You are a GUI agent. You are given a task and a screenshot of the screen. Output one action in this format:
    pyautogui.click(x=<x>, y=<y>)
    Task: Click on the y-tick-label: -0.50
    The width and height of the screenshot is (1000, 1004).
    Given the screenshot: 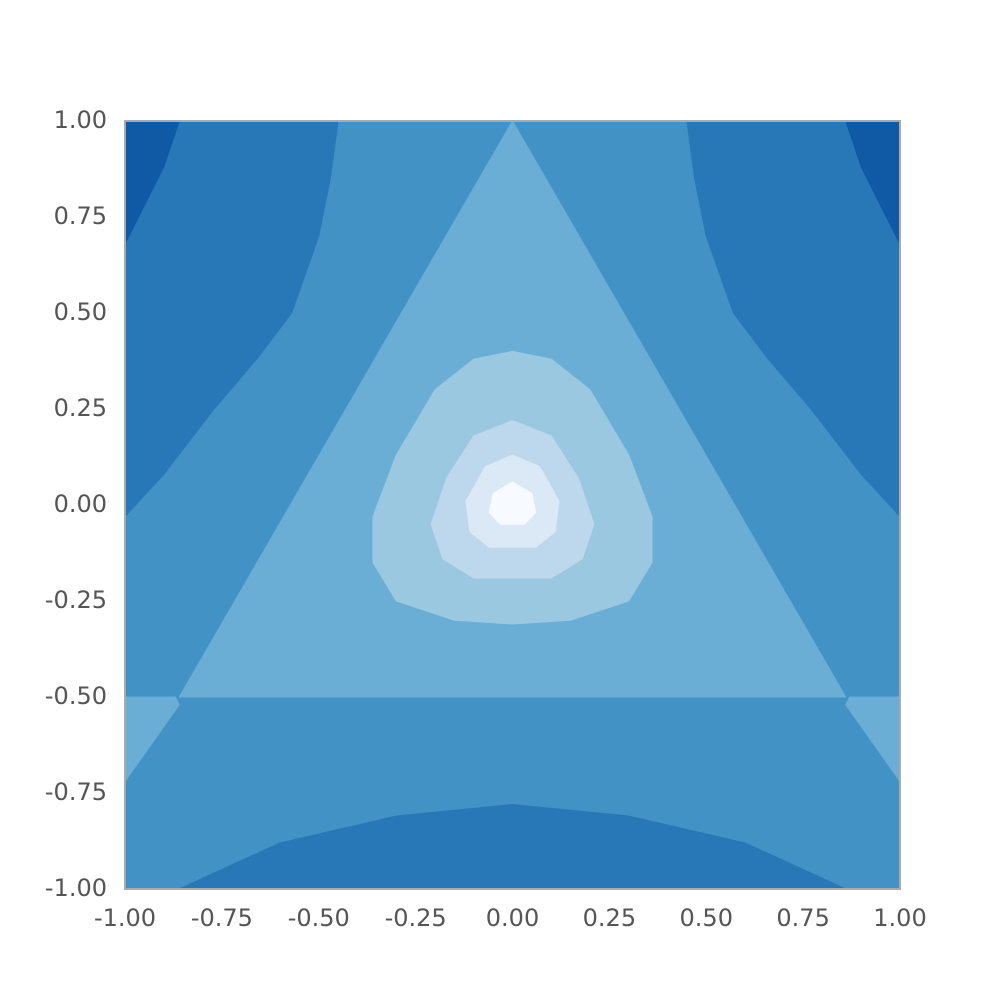 What is the action you would take?
    pyautogui.click(x=76, y=696)
    